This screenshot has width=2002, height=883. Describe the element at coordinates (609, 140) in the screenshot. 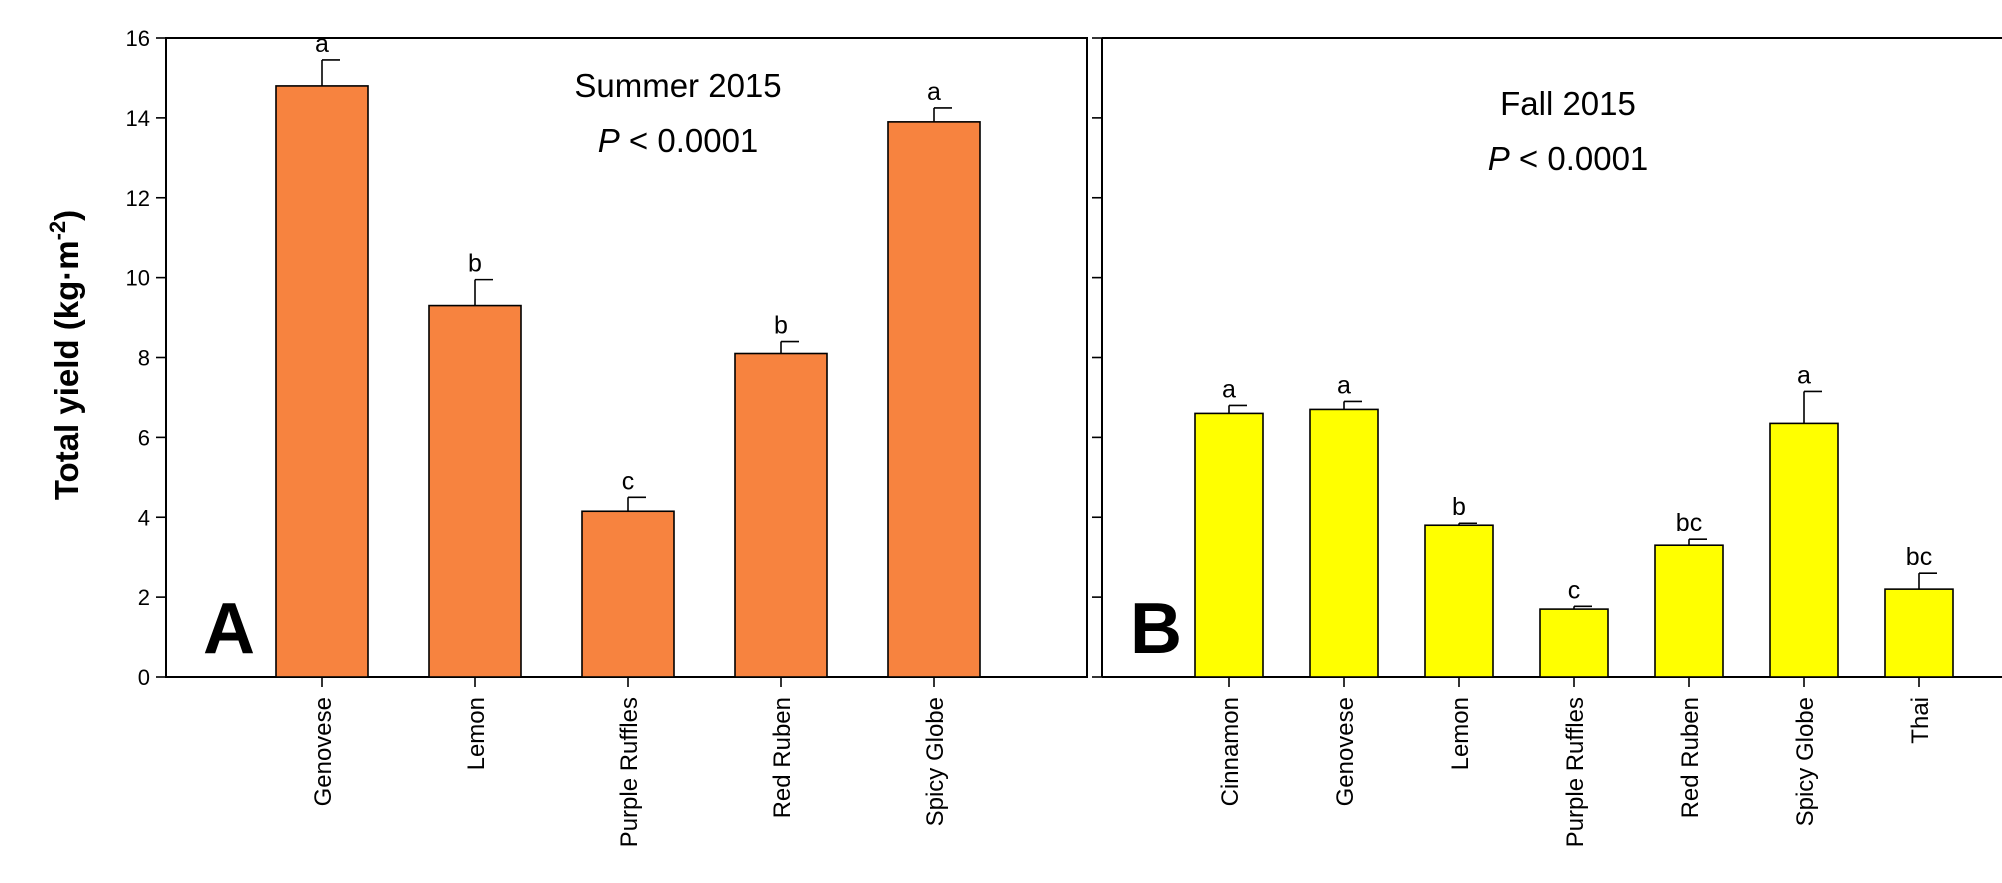

I see `panel-a-p-symbol: P` at that location.